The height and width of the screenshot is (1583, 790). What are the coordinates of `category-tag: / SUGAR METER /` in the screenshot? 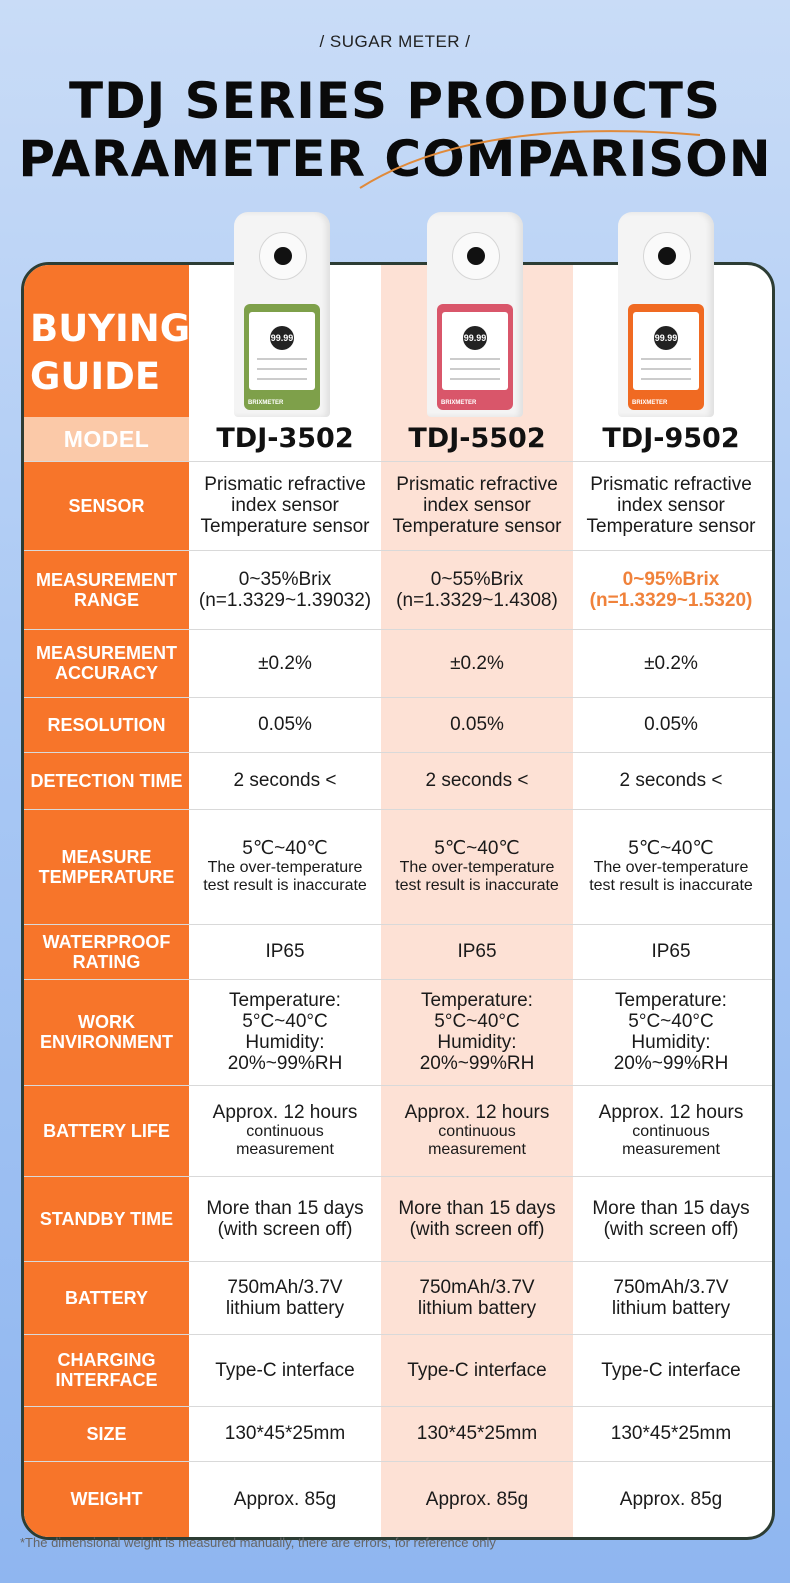 It's located at (395, 41).